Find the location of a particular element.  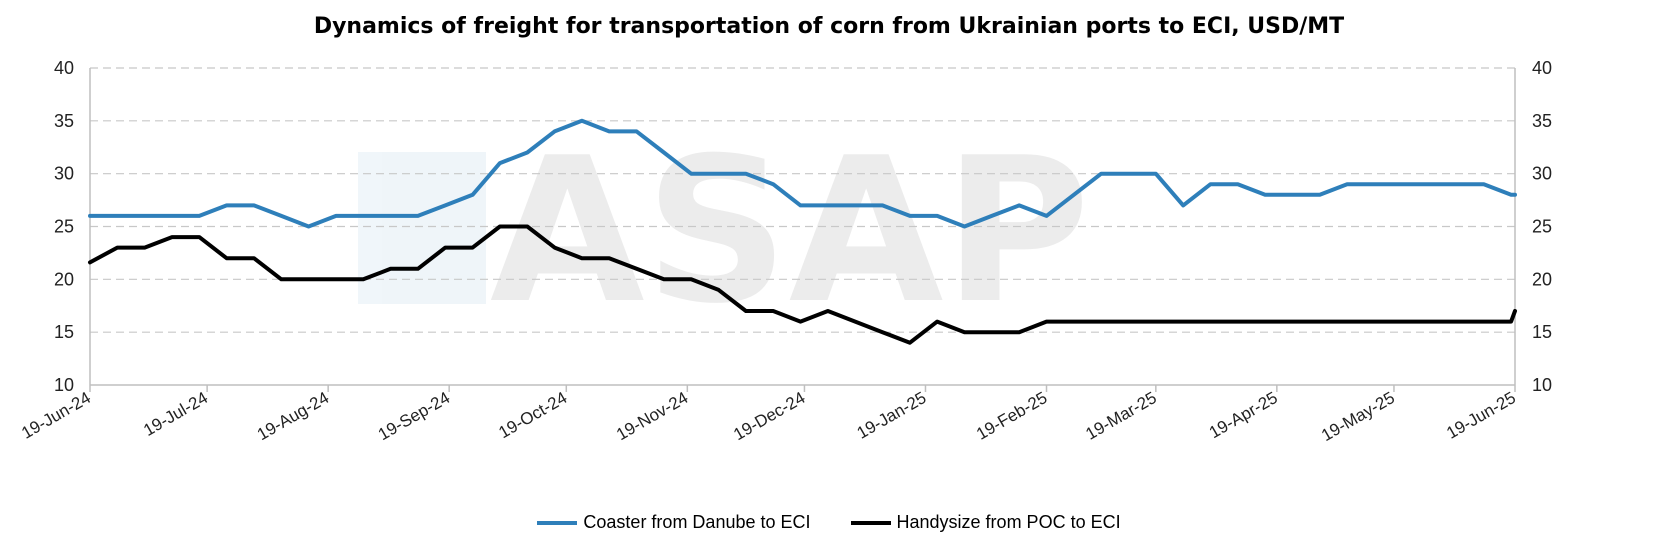

y-tick-label-left: 30 is located at coordinates (64, 174).